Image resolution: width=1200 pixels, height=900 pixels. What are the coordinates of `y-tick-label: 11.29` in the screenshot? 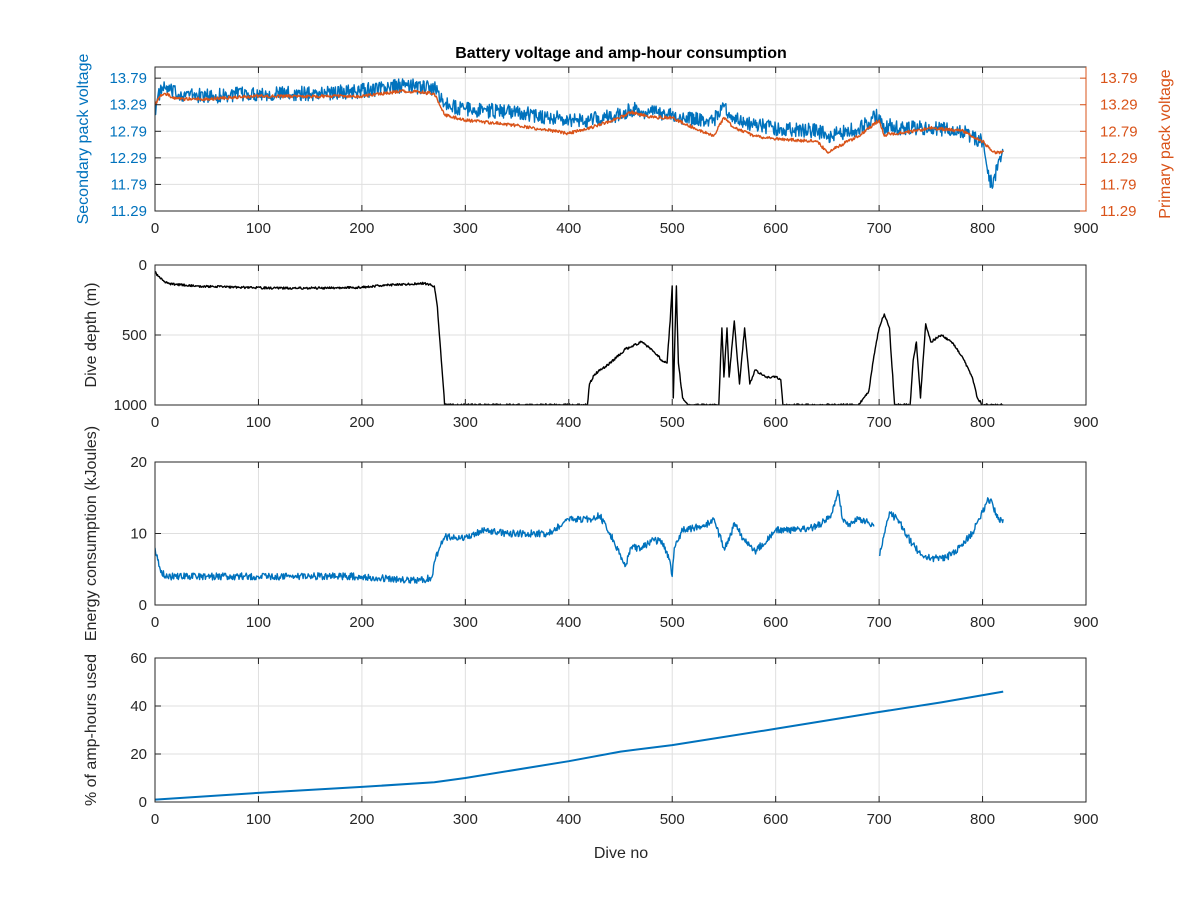 It's located at (129, 211).